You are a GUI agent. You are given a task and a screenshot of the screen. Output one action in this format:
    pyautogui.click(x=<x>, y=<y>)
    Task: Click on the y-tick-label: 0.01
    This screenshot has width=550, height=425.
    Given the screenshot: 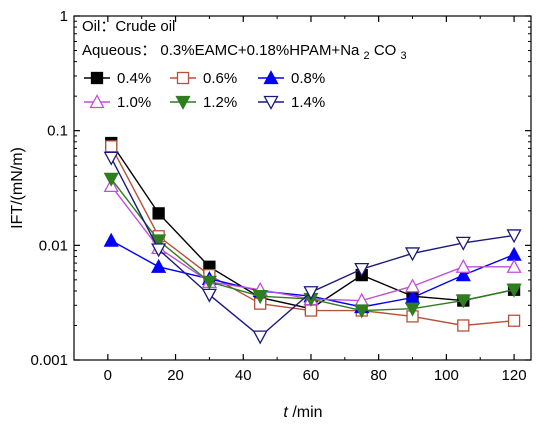 What is the action you would take?
    pyautogui.click(x=53, y=245)
    